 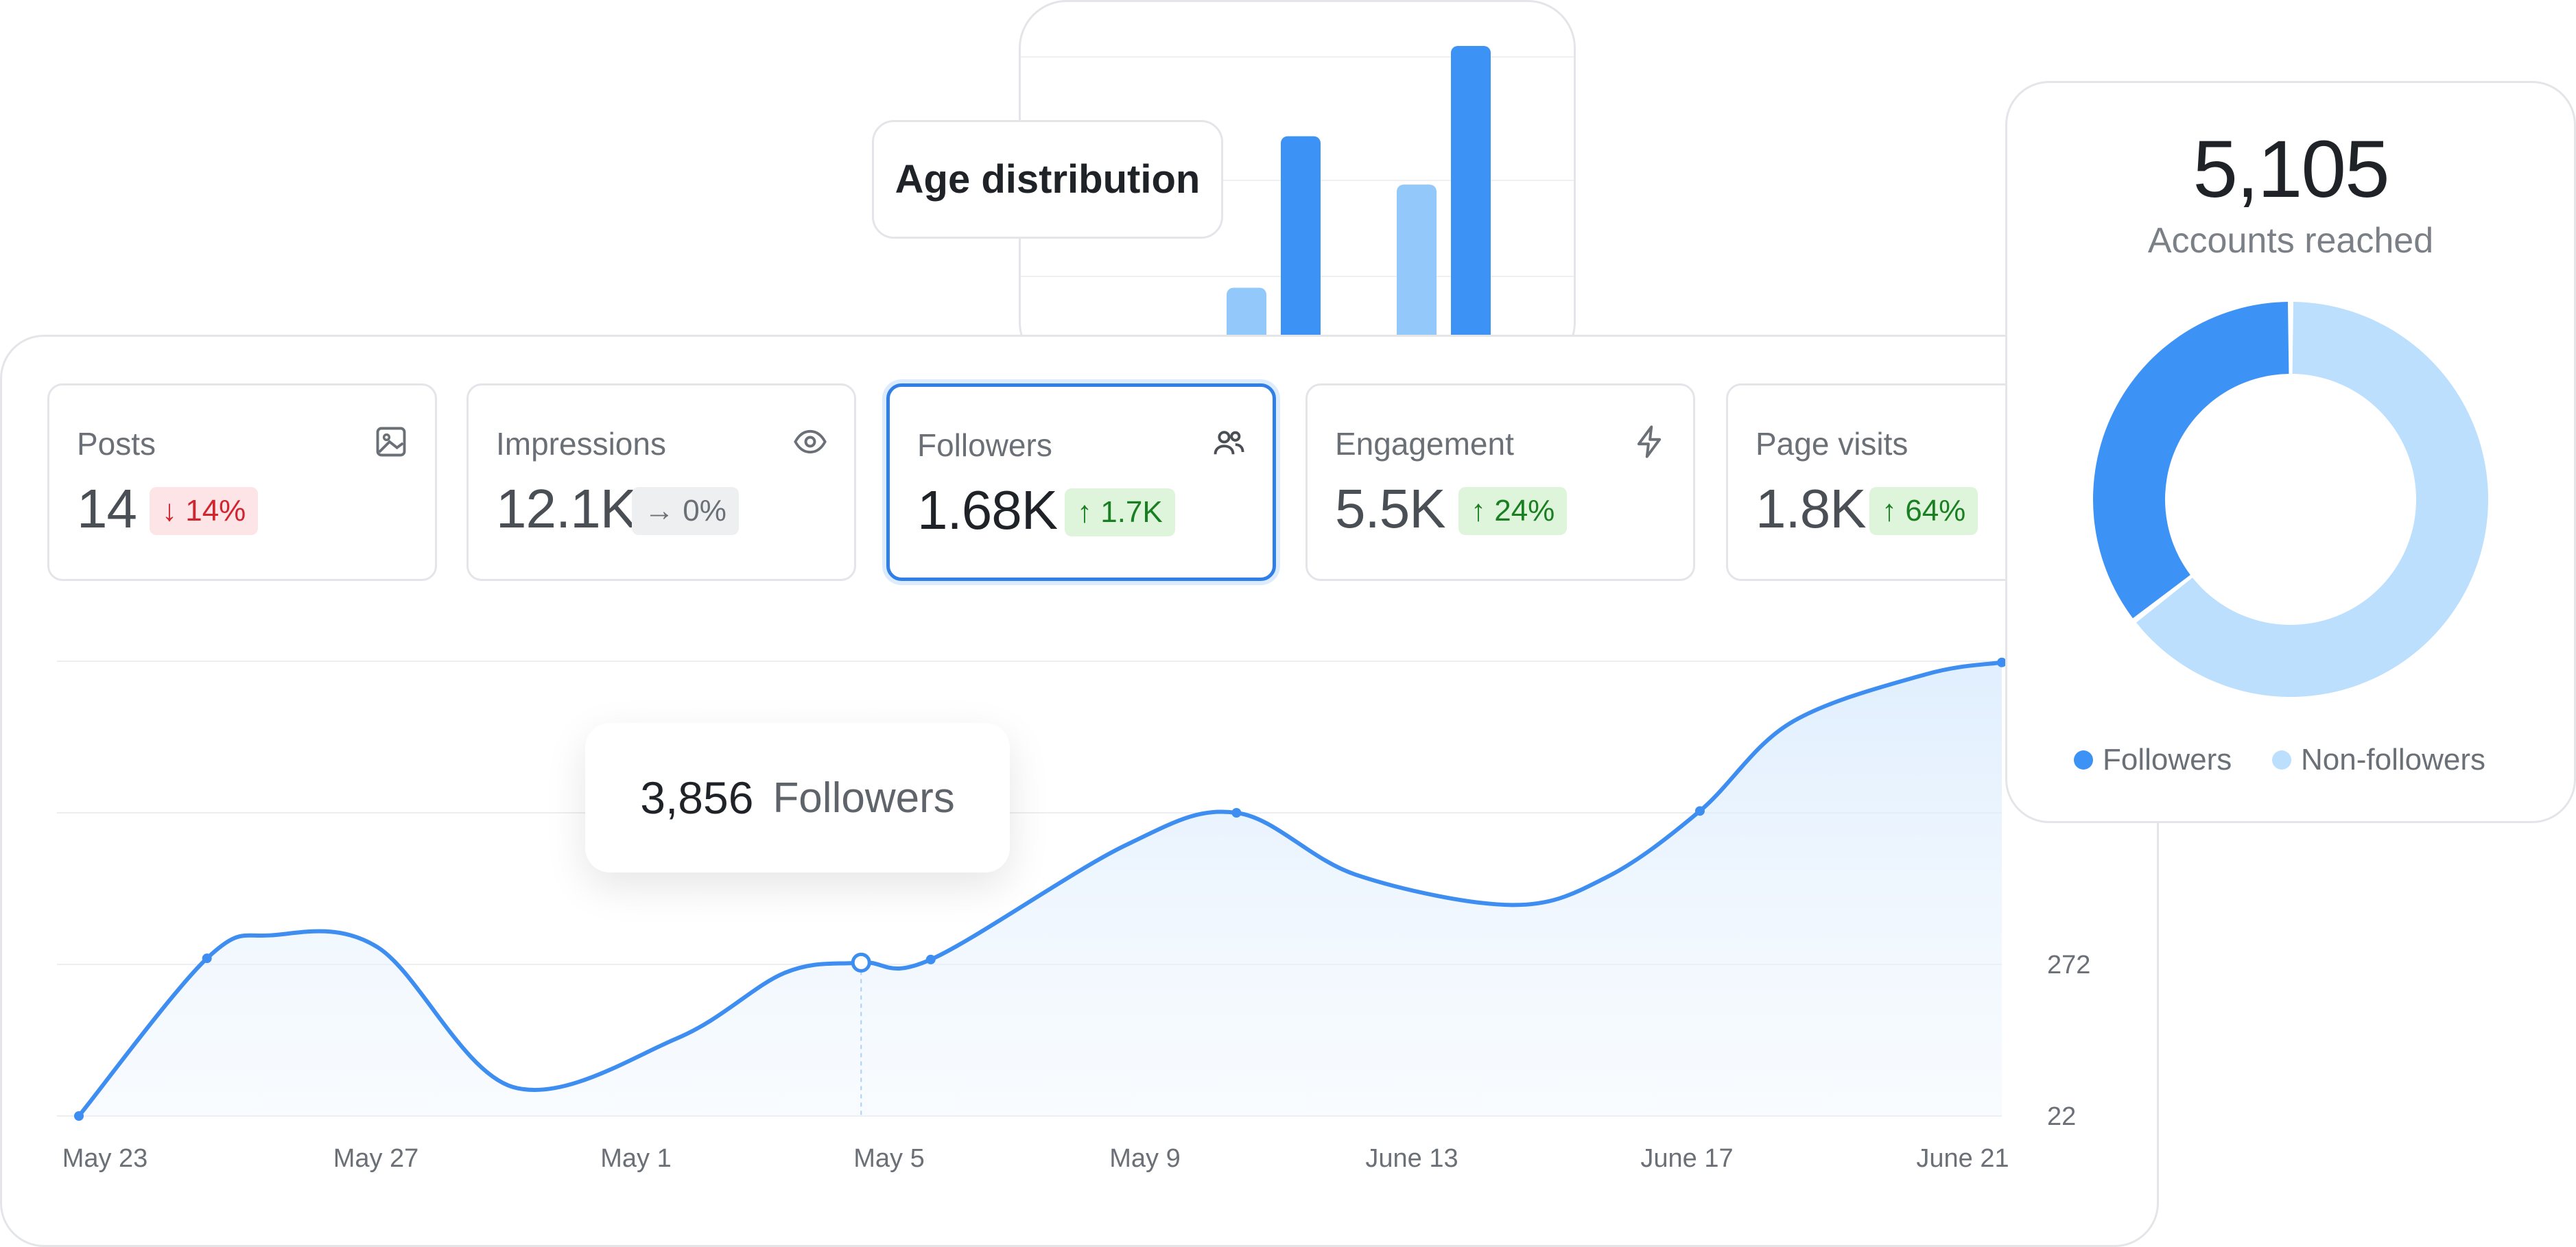 I want to click on stat-change-badge: ↓ 14%, so click(x=204, y=511).